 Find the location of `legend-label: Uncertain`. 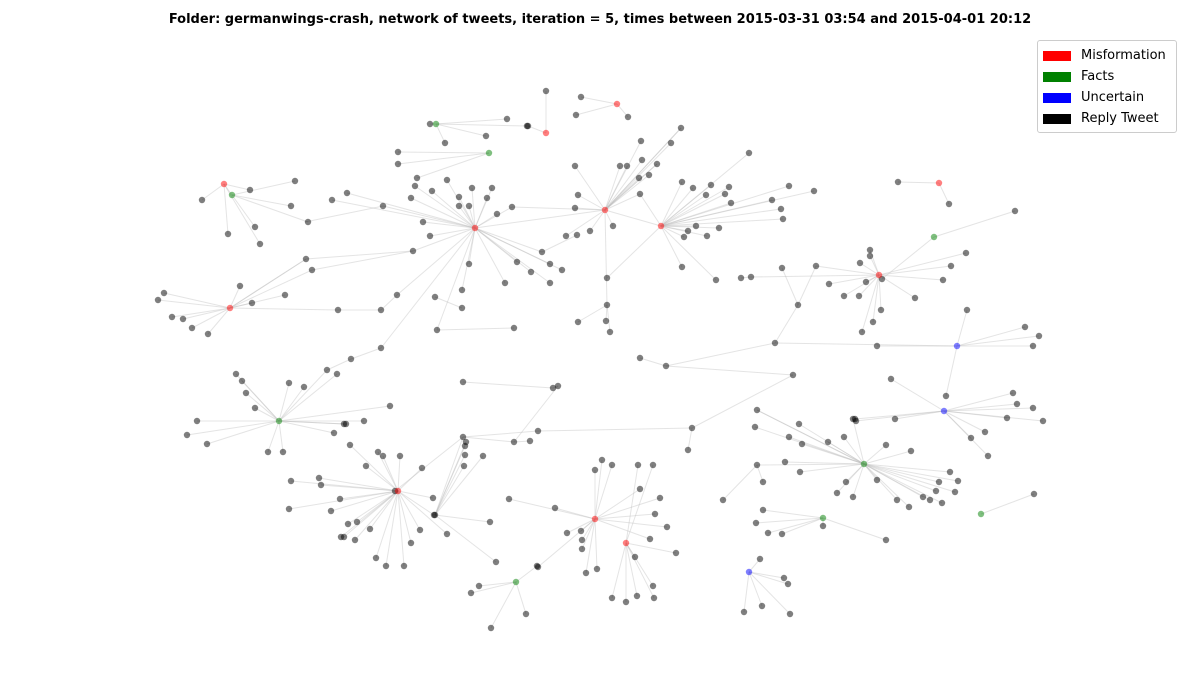

legend-label: Uncertain is located at coordinates (1113, 97).